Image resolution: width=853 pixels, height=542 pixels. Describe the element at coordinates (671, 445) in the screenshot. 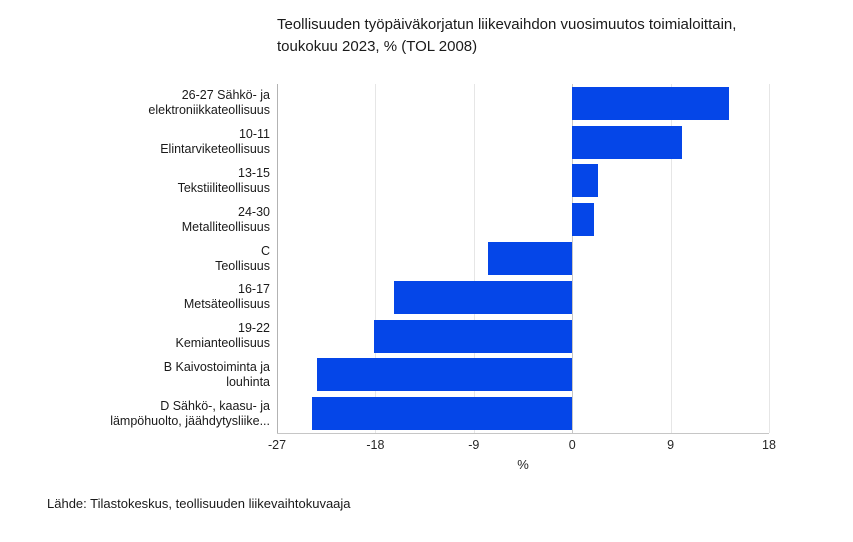

I see `x-tick-label-9: 9` at that location.